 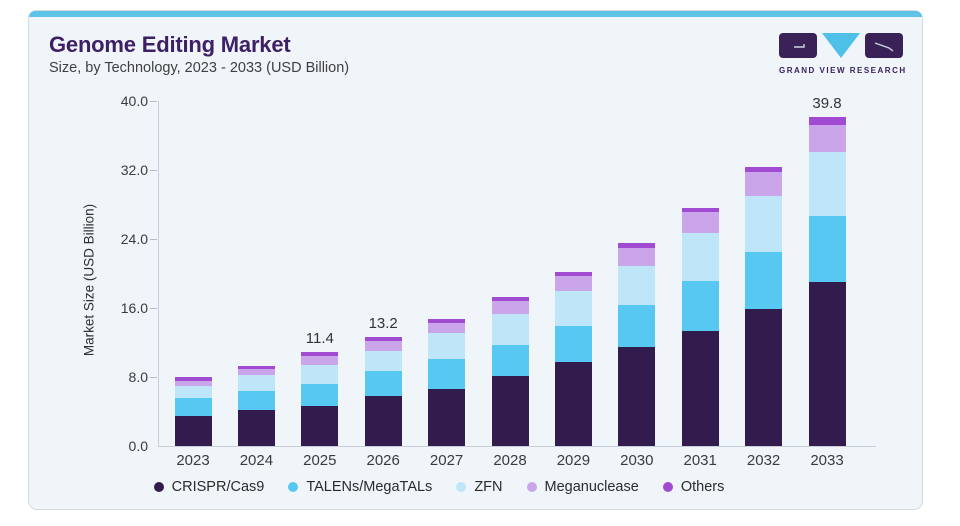 I want to click on year-label-2032: 2032, so click(x=763, y=460).